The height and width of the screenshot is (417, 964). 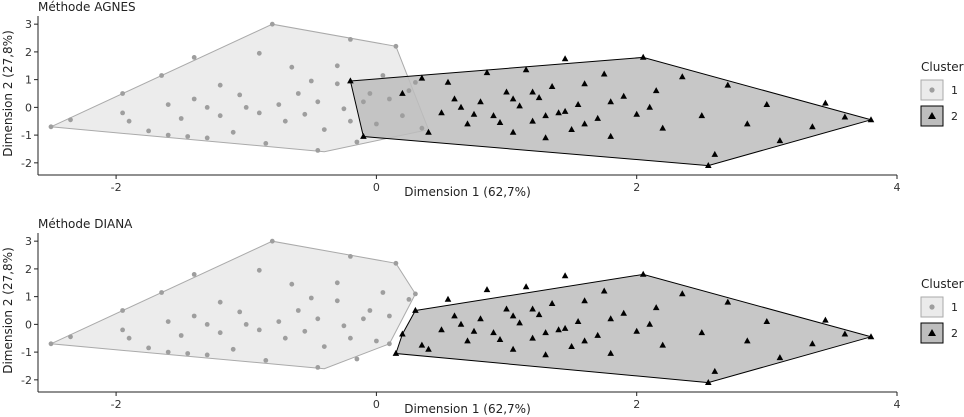 What do you see at coordinates (467, 409) in the screenshot?
I see `x-axis-title: Dimension 1 (62,7%)` at bounding box center [467, 409].